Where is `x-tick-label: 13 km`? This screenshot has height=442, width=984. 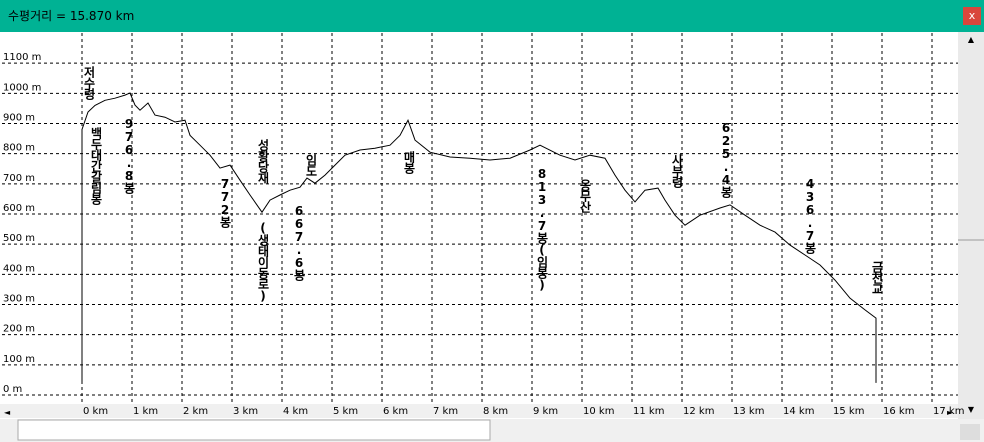
x-tick-label: 13 km is located at coordinates (748, 411).